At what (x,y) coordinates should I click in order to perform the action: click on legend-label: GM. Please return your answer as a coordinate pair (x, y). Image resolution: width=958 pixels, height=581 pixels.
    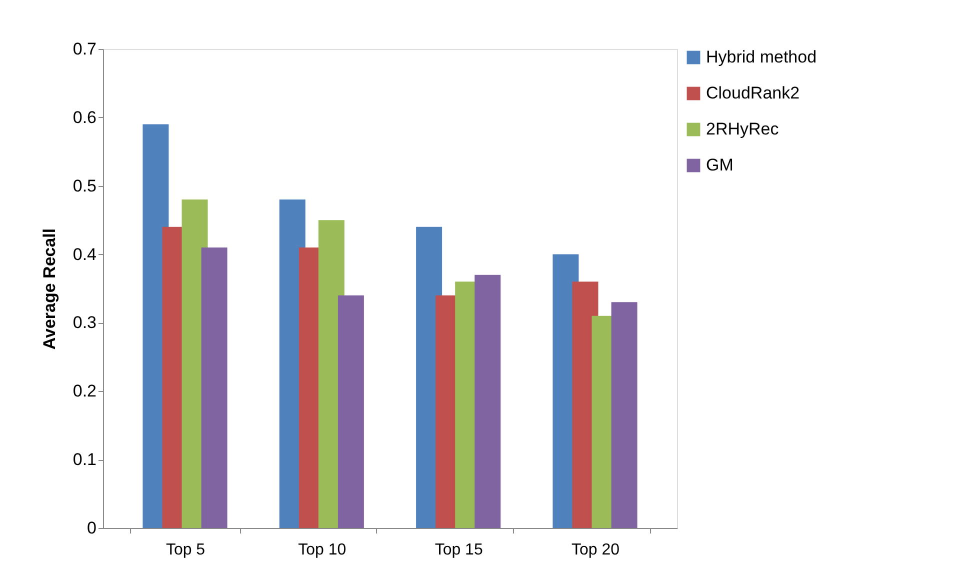
    Looking at the image, I should click on (720, 165).